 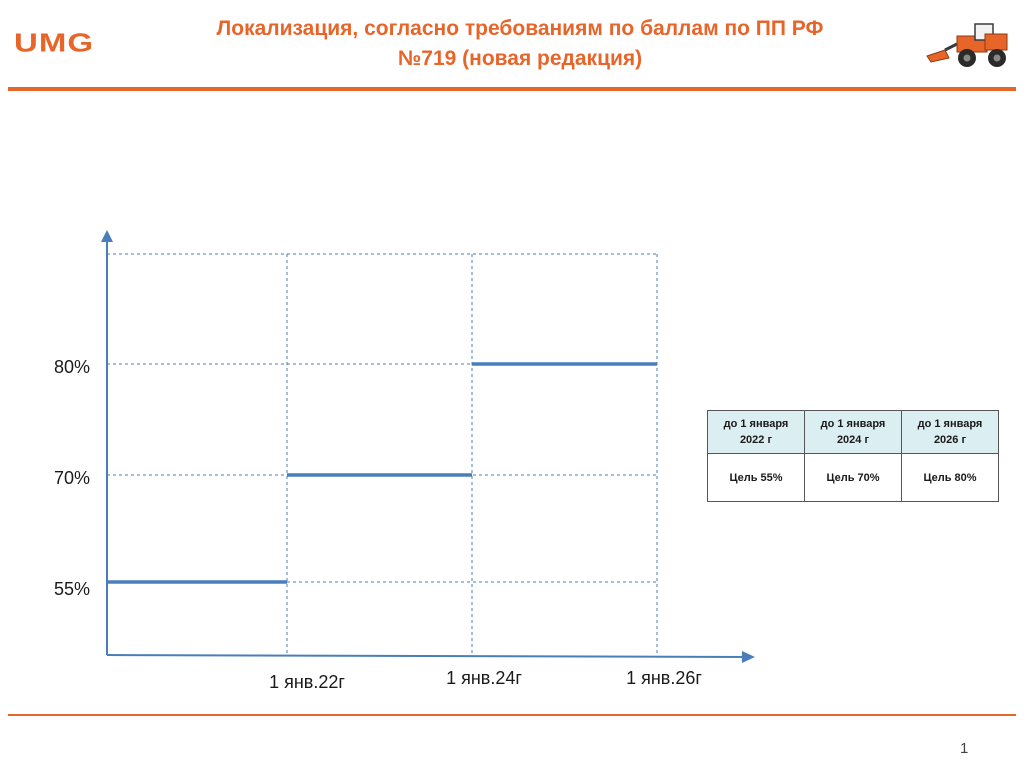 What do you see at coordinates (54, 42) in the screenshot?
I see `umg-logo: UMG` at bounding box center [54, 42].